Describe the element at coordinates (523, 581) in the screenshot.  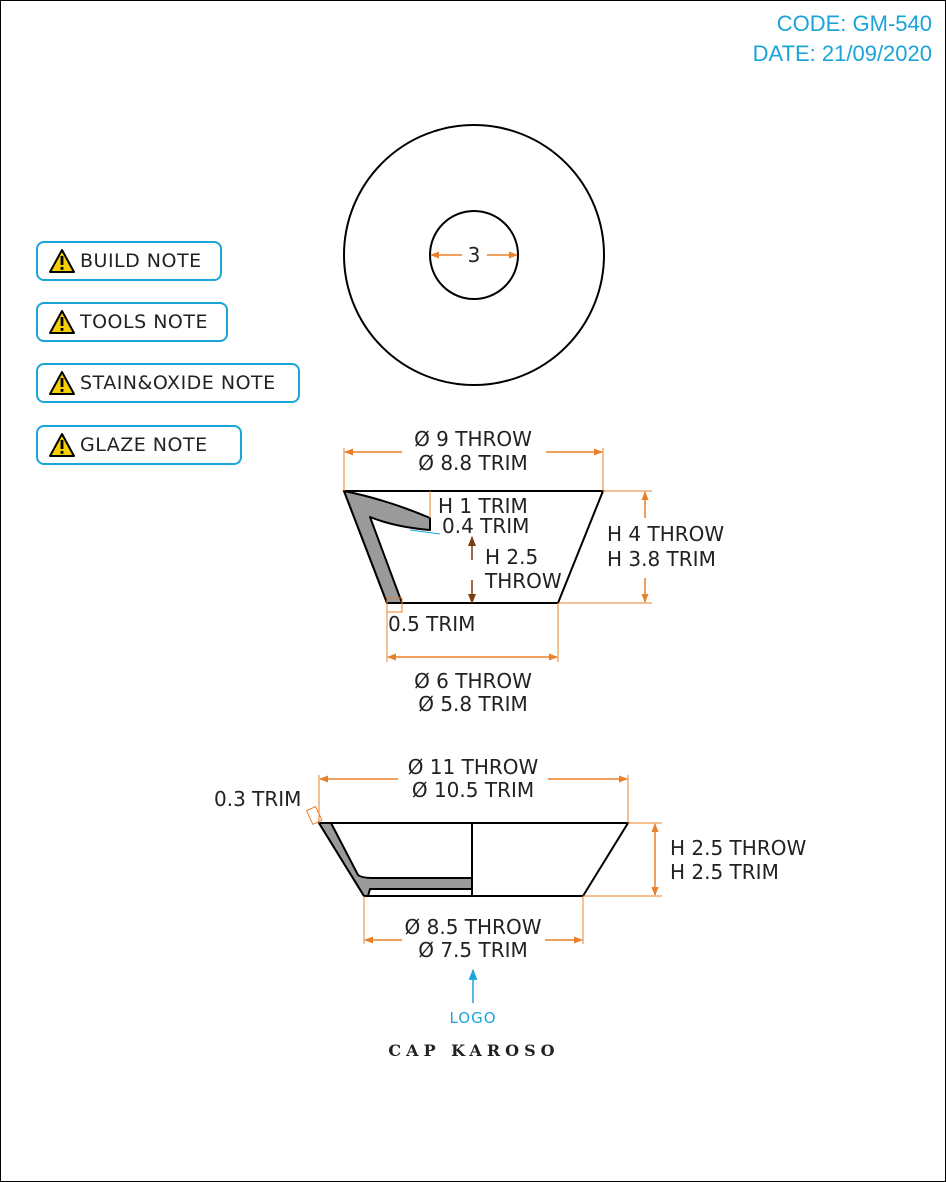
I see `cup-inner-height-throw-b: THROW` at that location.